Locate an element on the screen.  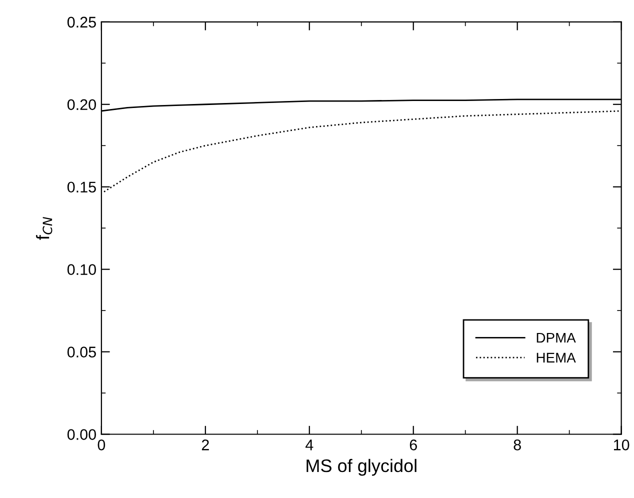
y-tick-label: 0.10 is located at coordinates (81, 270).